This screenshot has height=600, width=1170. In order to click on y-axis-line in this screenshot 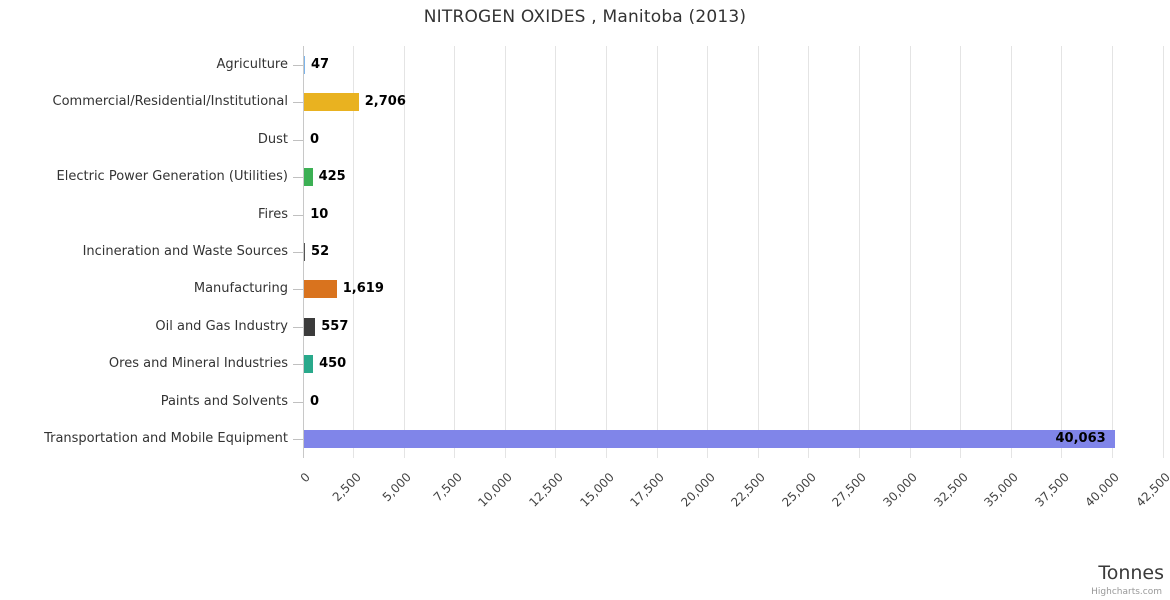, I will do `click(303, 252)`.